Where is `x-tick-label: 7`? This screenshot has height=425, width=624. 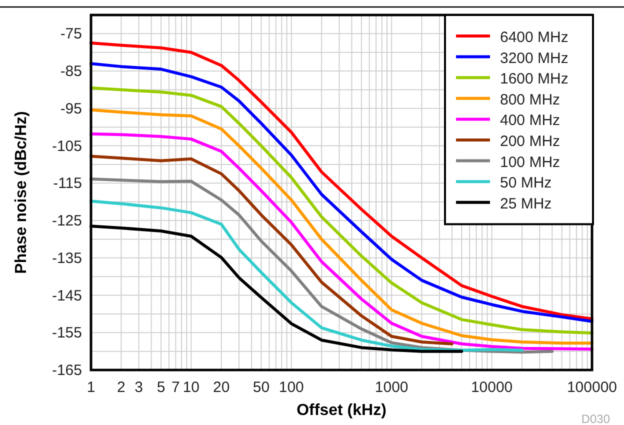 x-tick-label: 7 is located at coordinates (176, 387).